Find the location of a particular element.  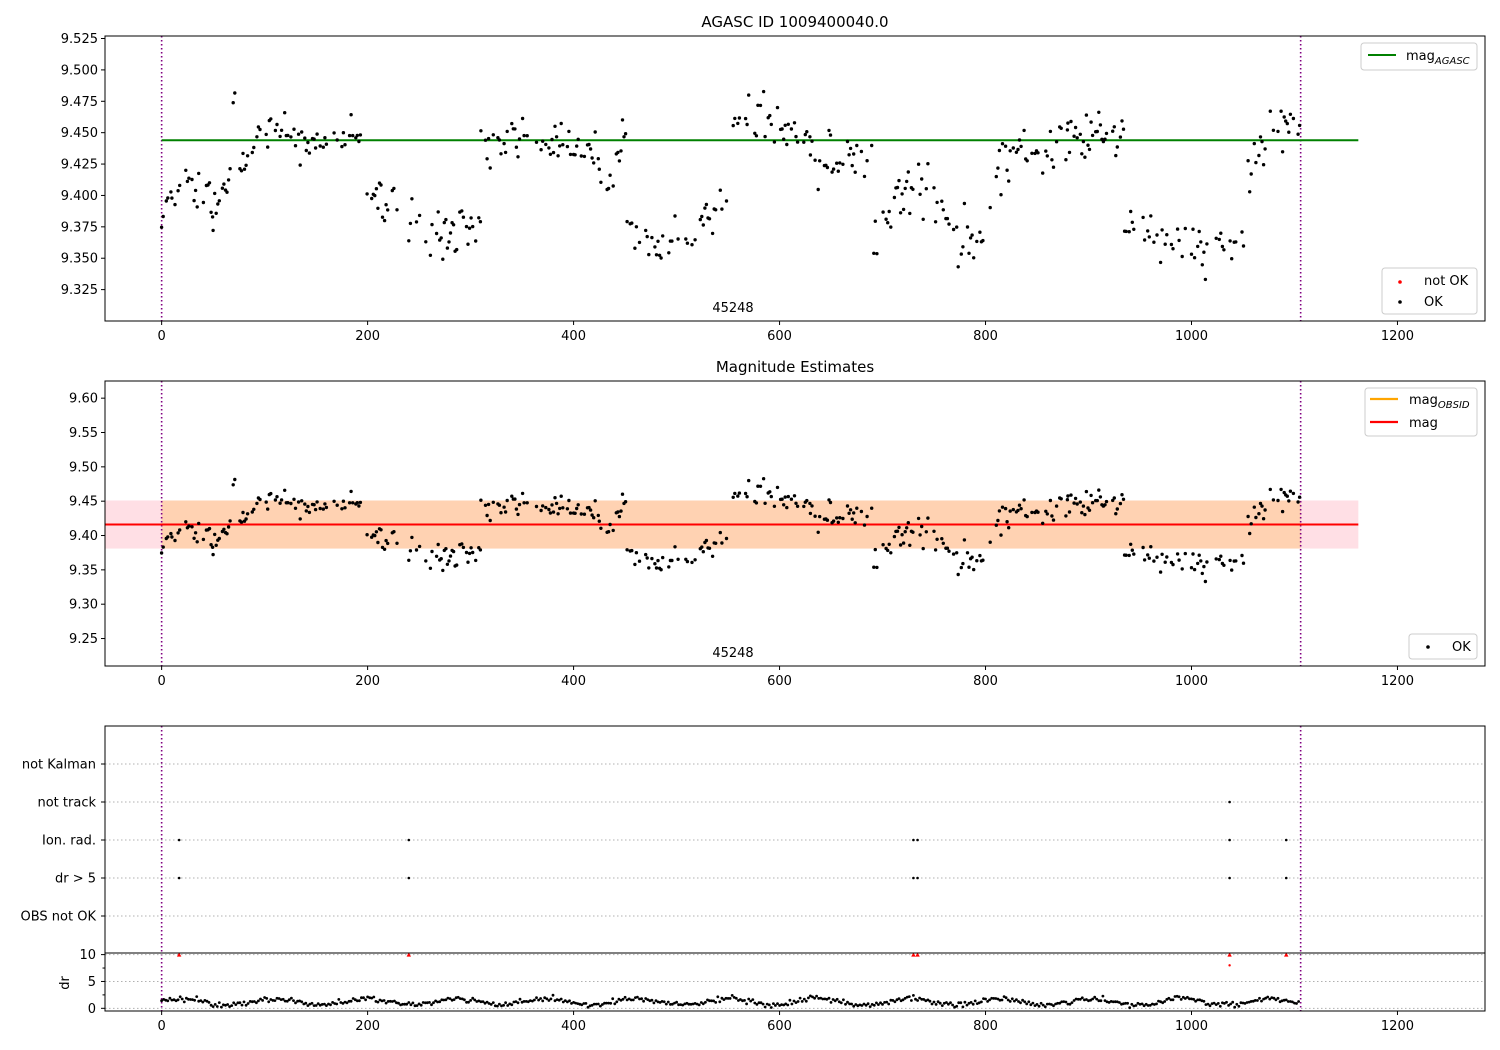

legend-label-ok: OK is located at coordinates (1433, 302).